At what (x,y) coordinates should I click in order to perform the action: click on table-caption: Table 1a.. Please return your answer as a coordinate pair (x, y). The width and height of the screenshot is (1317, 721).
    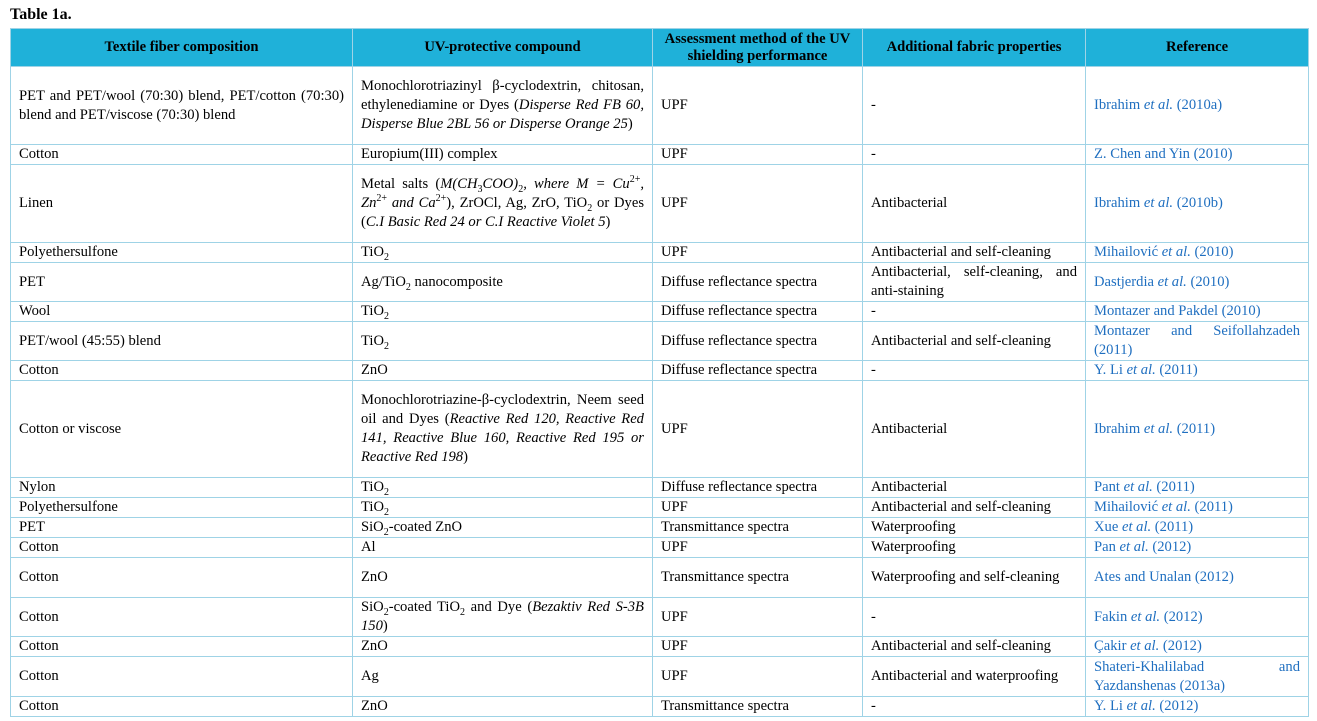
    Looking at the image, I should click on (41, 14).